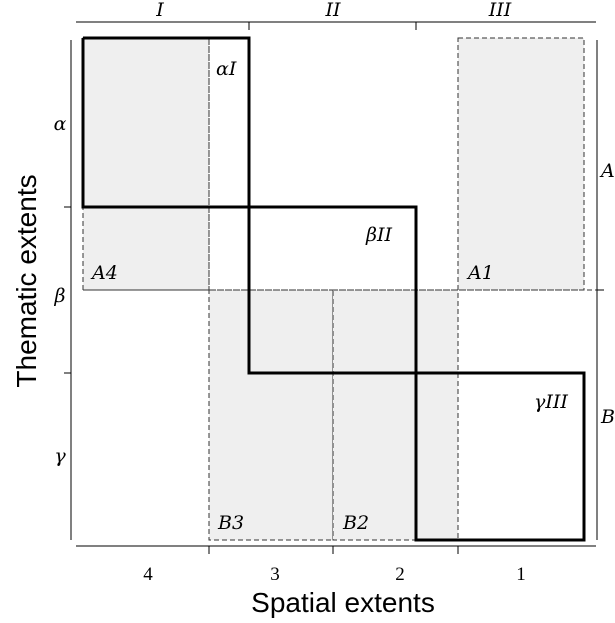 Image resolution: width=615 pixels, height=623 pixels. I want to click on region-a1, so click(521, 164).